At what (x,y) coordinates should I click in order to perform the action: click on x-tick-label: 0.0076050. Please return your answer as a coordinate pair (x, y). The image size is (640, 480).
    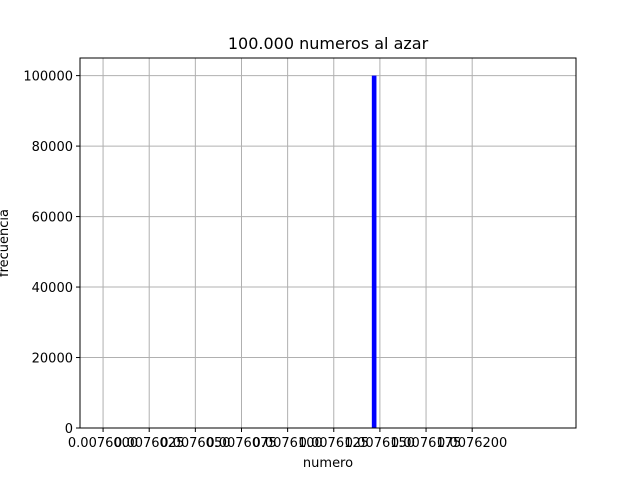
    Looking at the image, I should click on (195, 443).